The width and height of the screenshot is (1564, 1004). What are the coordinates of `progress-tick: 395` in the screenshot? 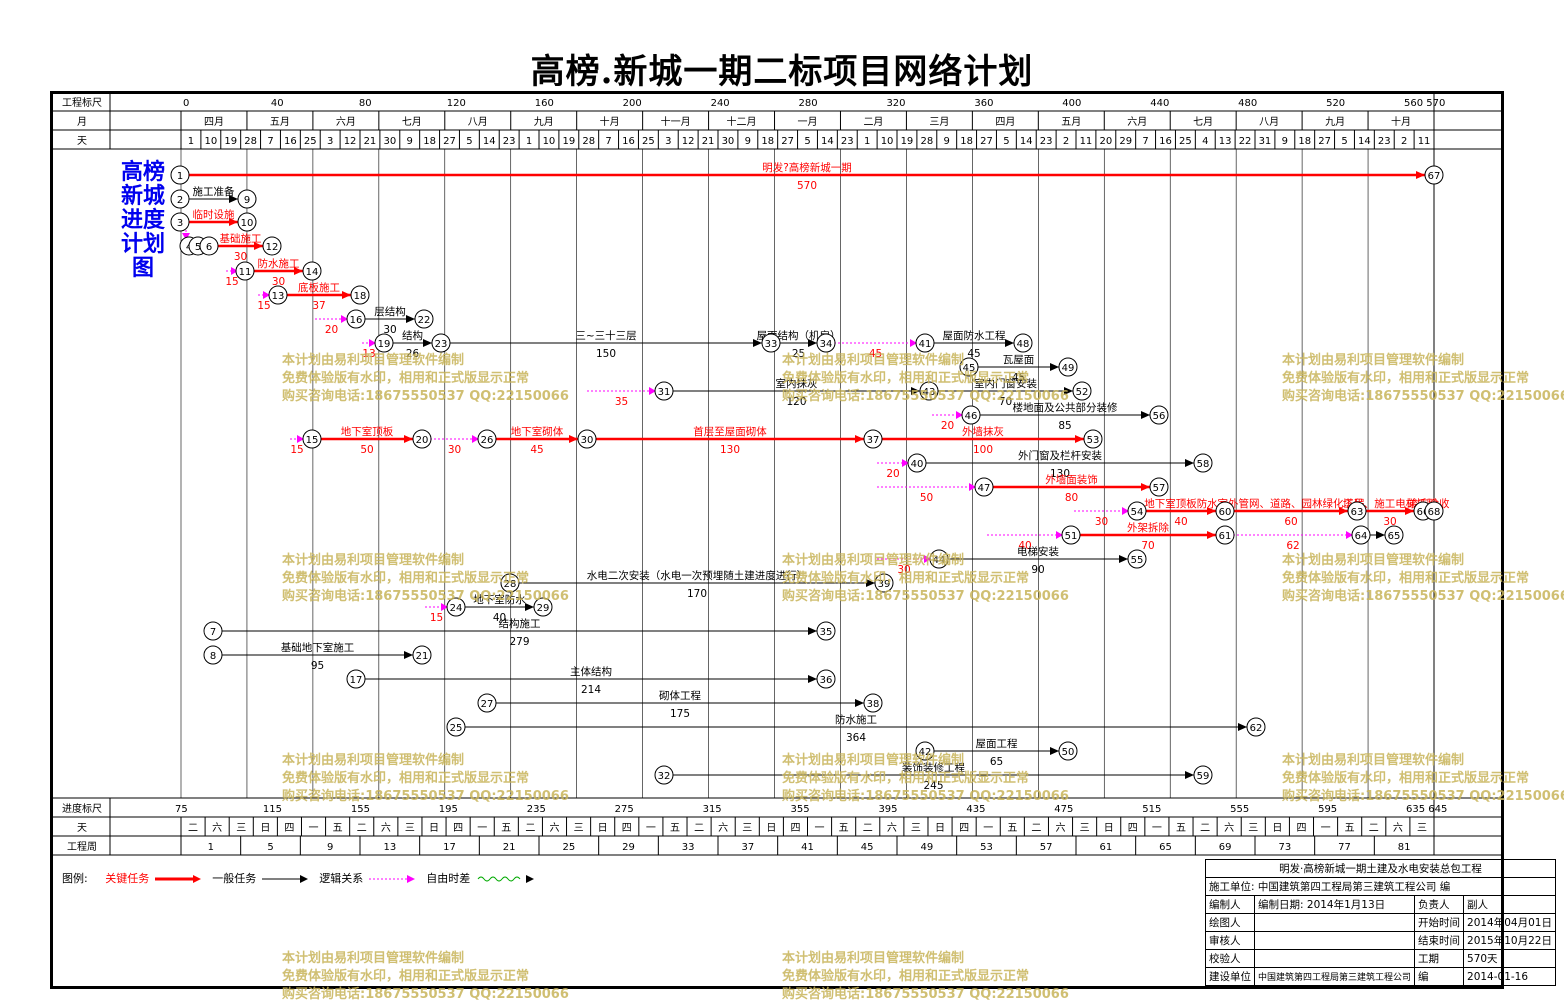 It's located at (887, 809).